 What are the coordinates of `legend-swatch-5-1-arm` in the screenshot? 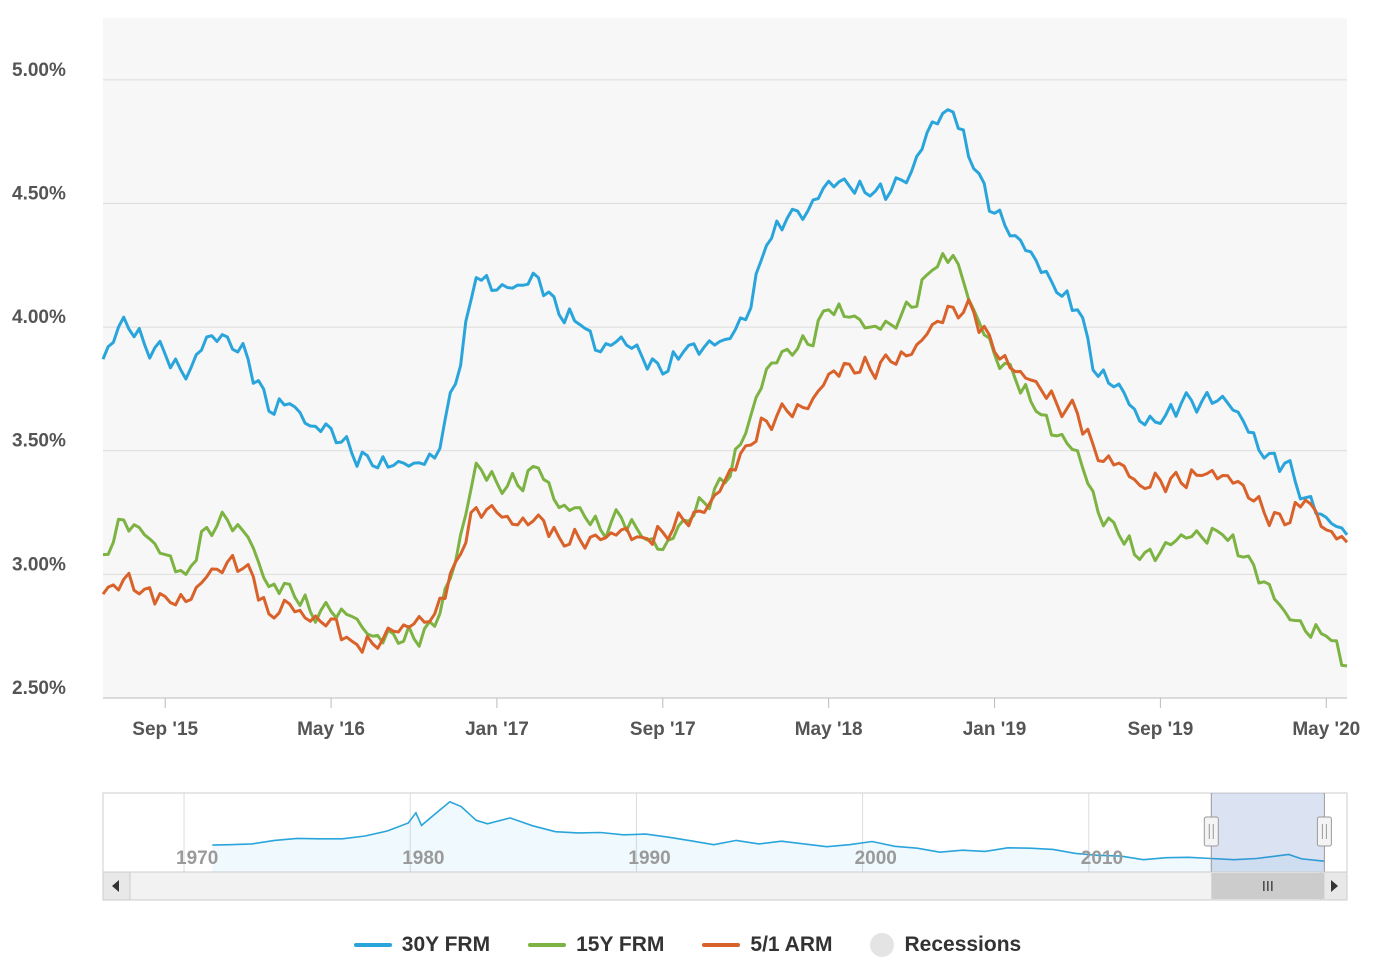 It's located at (721, 945).